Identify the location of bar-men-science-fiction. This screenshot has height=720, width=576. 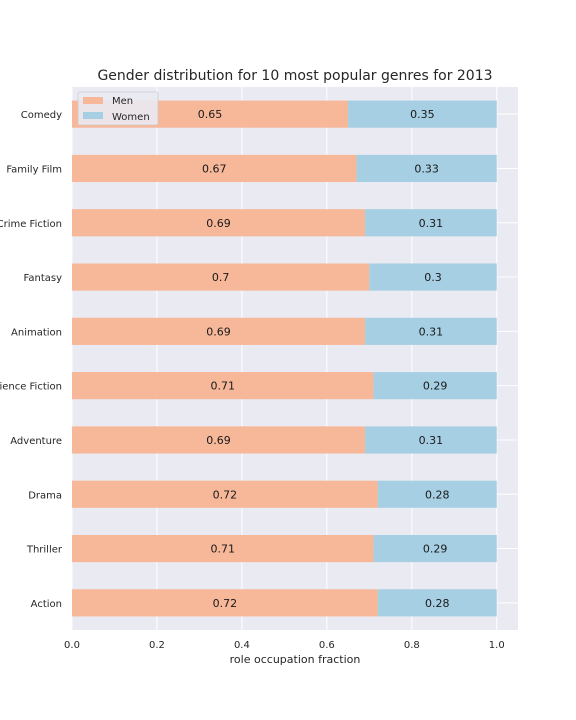
(223, 386).